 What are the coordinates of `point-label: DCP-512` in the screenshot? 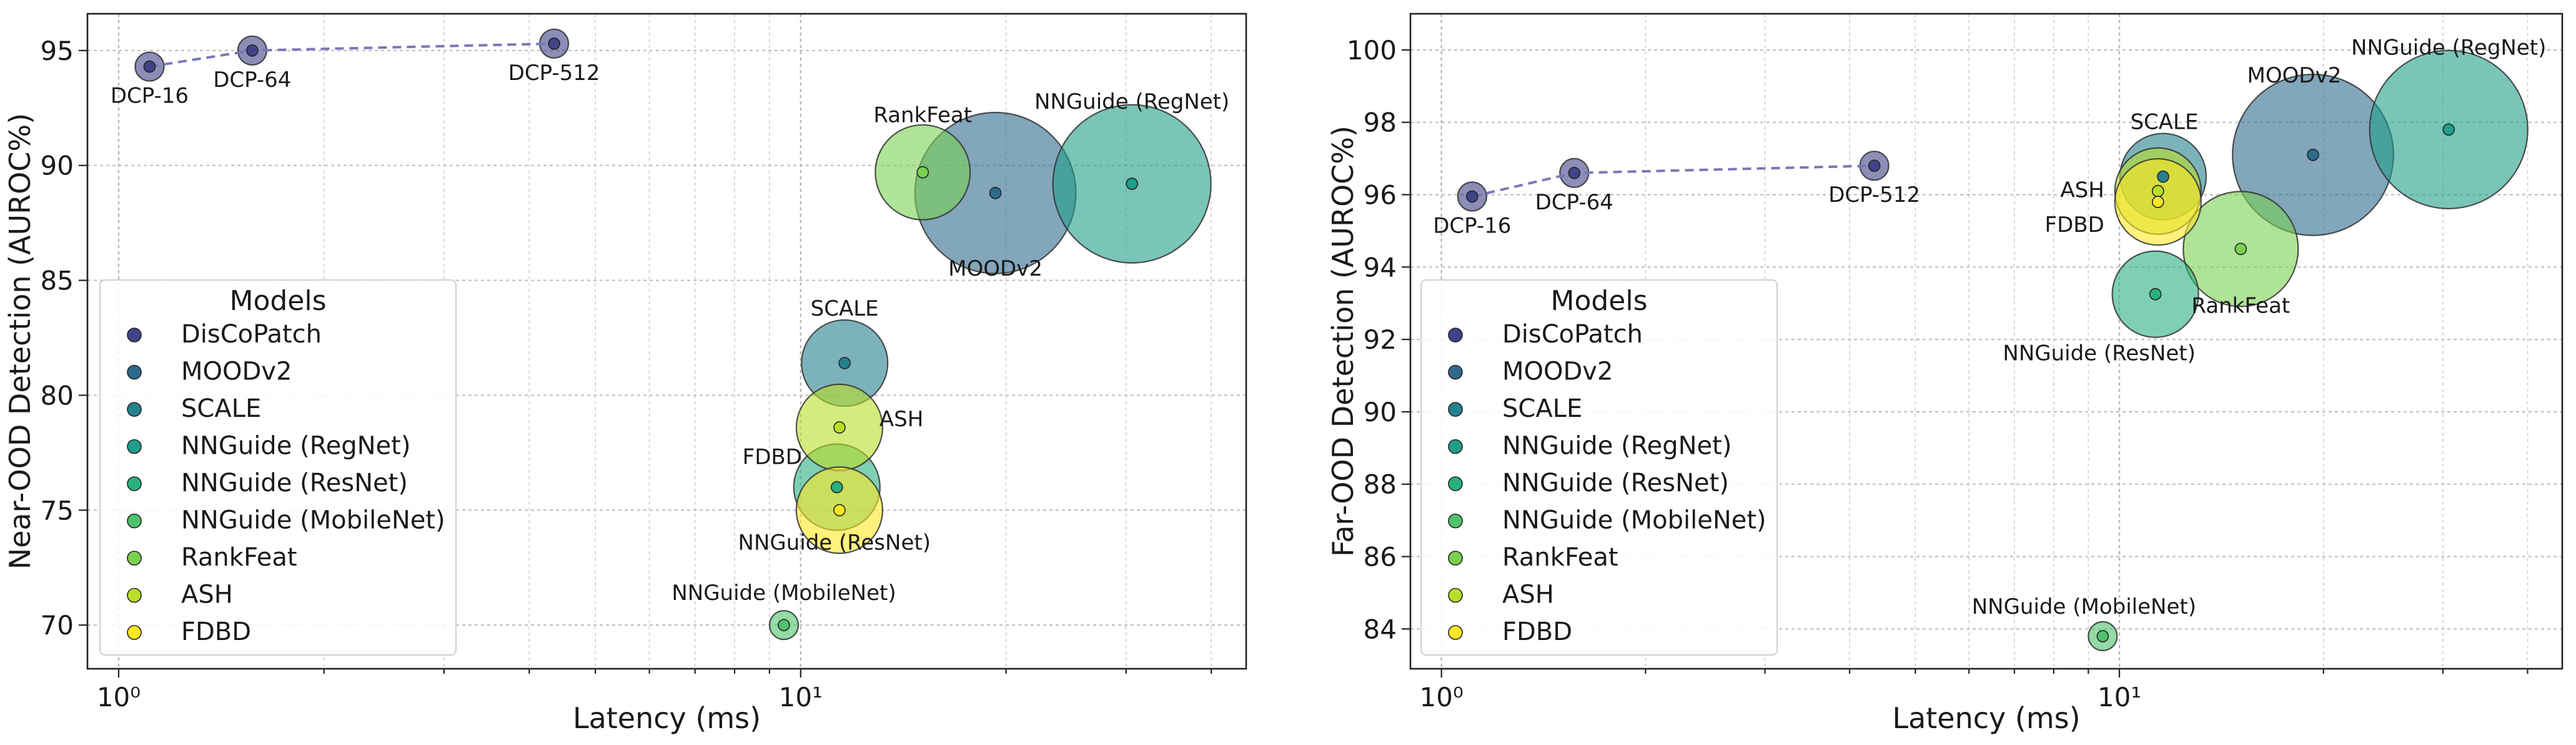 It's located at (554, 73).